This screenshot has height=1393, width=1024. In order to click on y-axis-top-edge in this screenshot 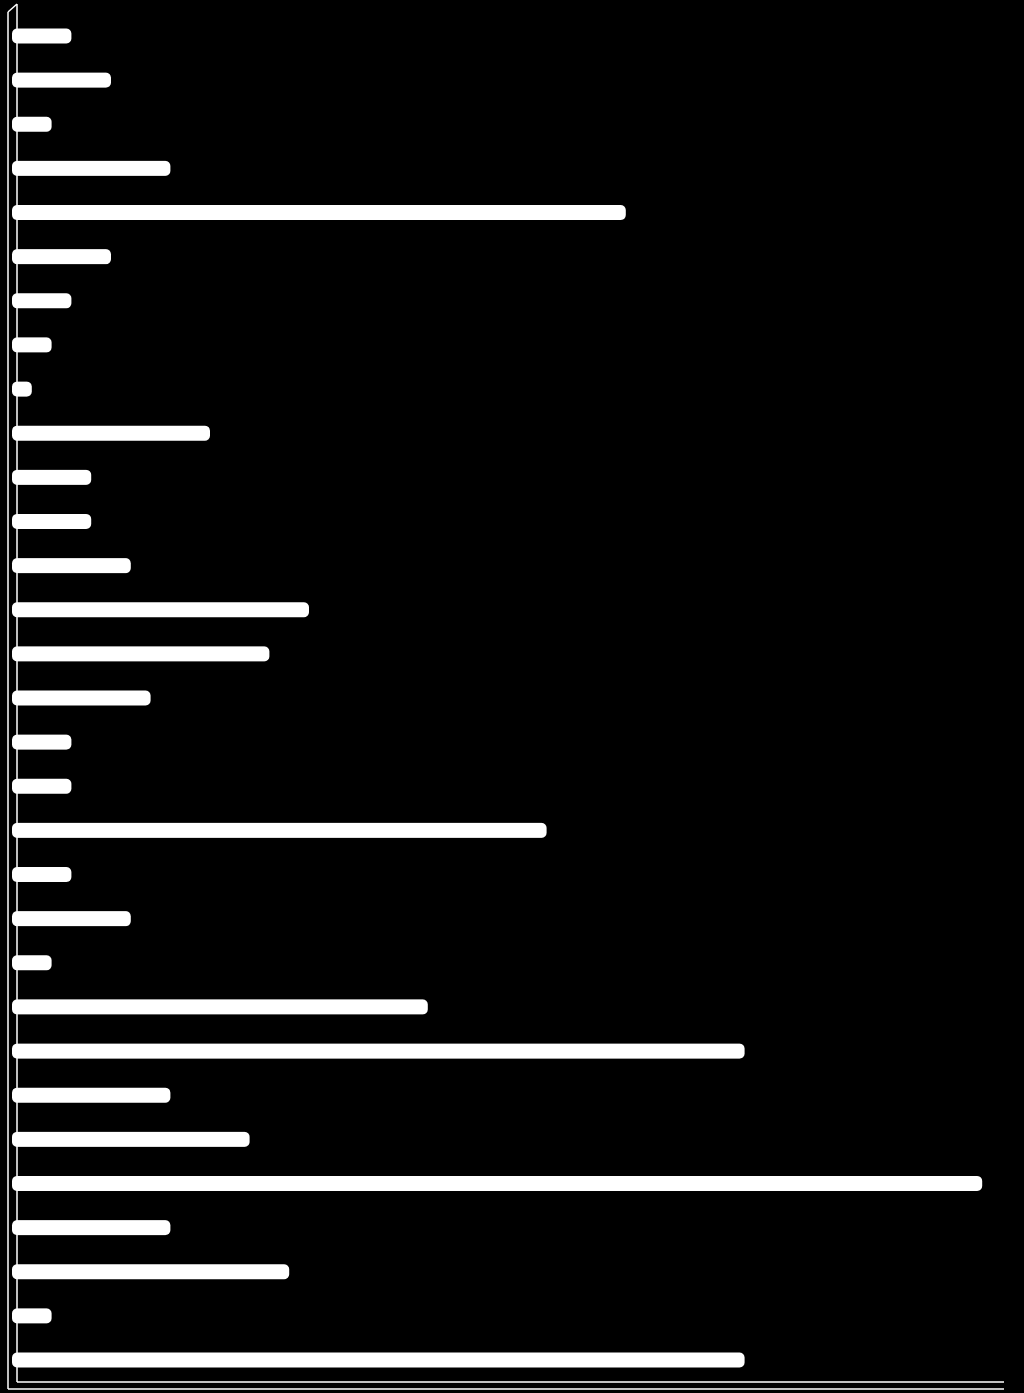, I will do `click(12, 8)`.